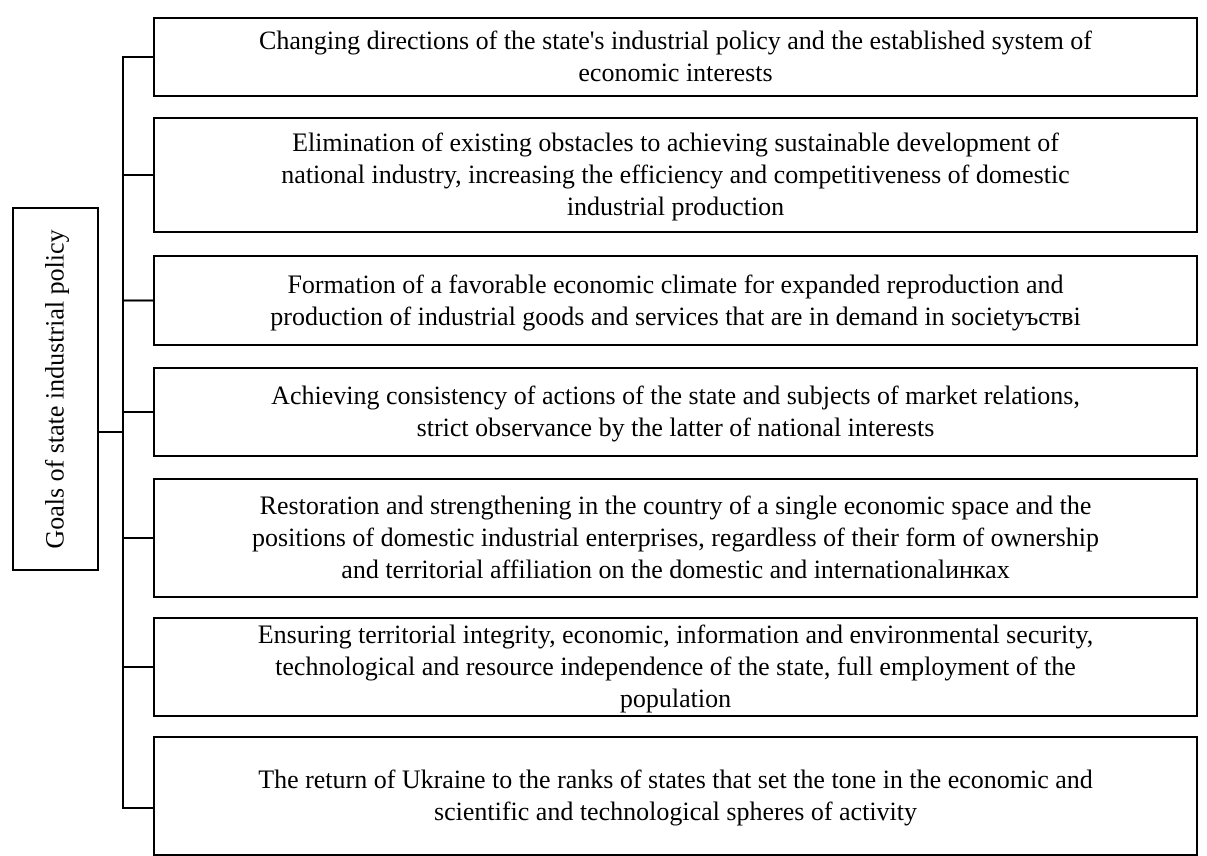 This screenshot has height=856, width=1207. I want to click on goal-text: economic interests, so click(675, 72).